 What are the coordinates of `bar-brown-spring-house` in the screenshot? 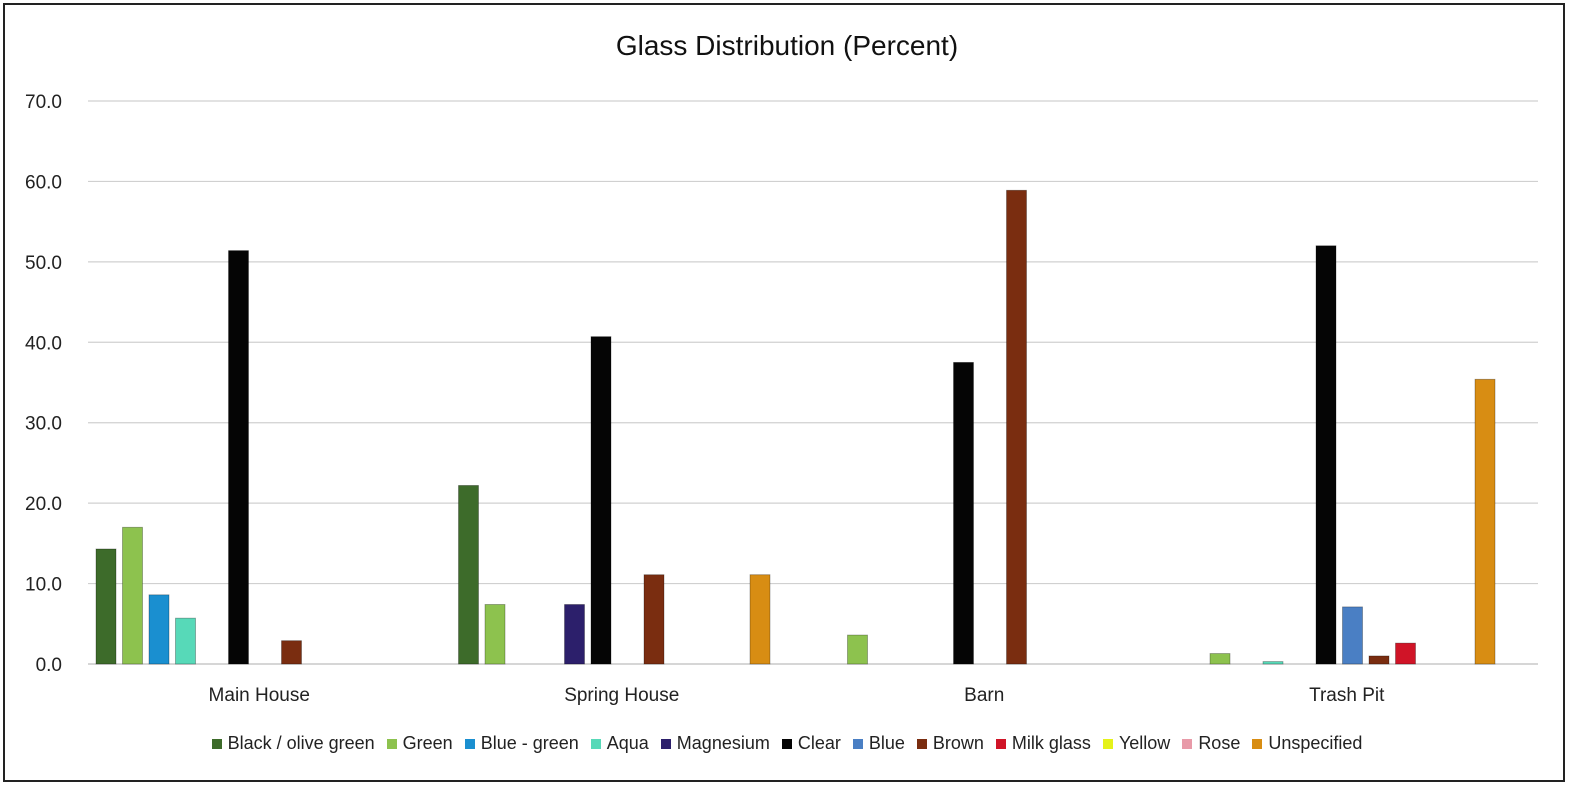 It's located at (654, 619).